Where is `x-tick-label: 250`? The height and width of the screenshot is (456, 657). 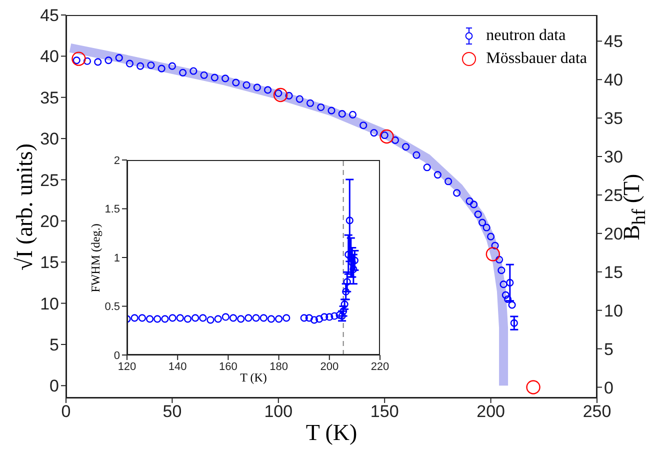
x-tick-label: 250 is located at coordinates (597, 412).